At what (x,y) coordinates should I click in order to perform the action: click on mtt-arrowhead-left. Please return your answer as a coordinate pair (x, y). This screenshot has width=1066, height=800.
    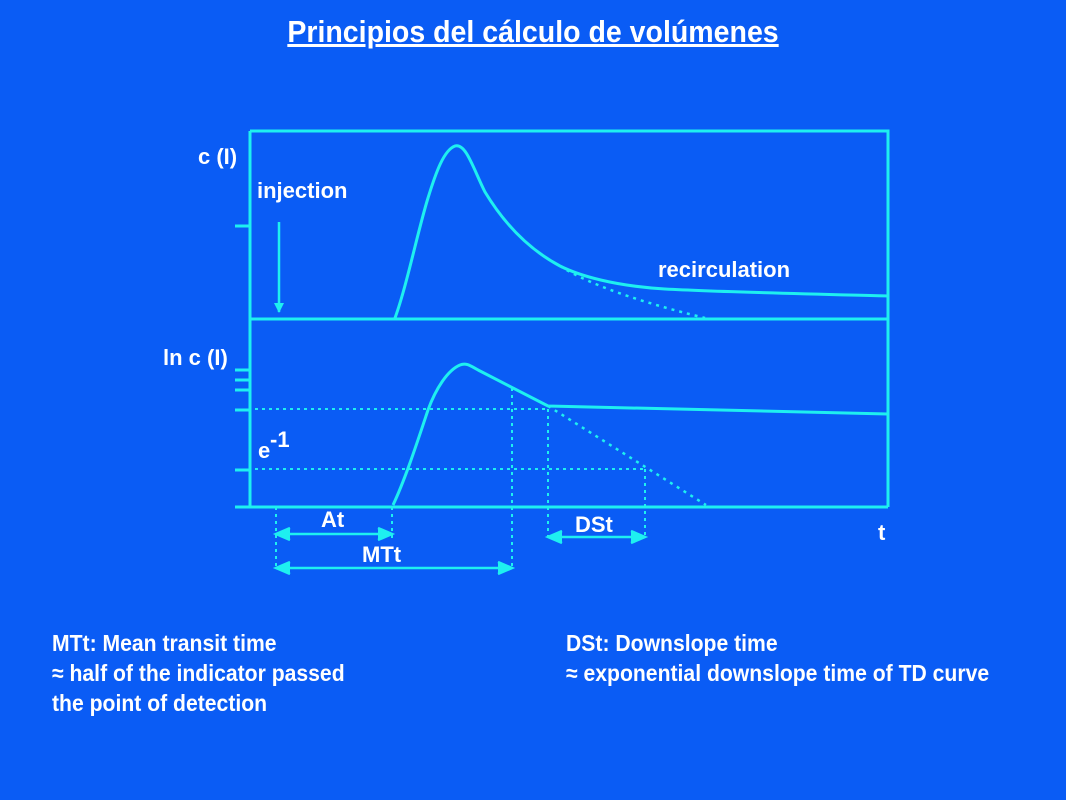
    Looking at the image, I should click on (281, 568).